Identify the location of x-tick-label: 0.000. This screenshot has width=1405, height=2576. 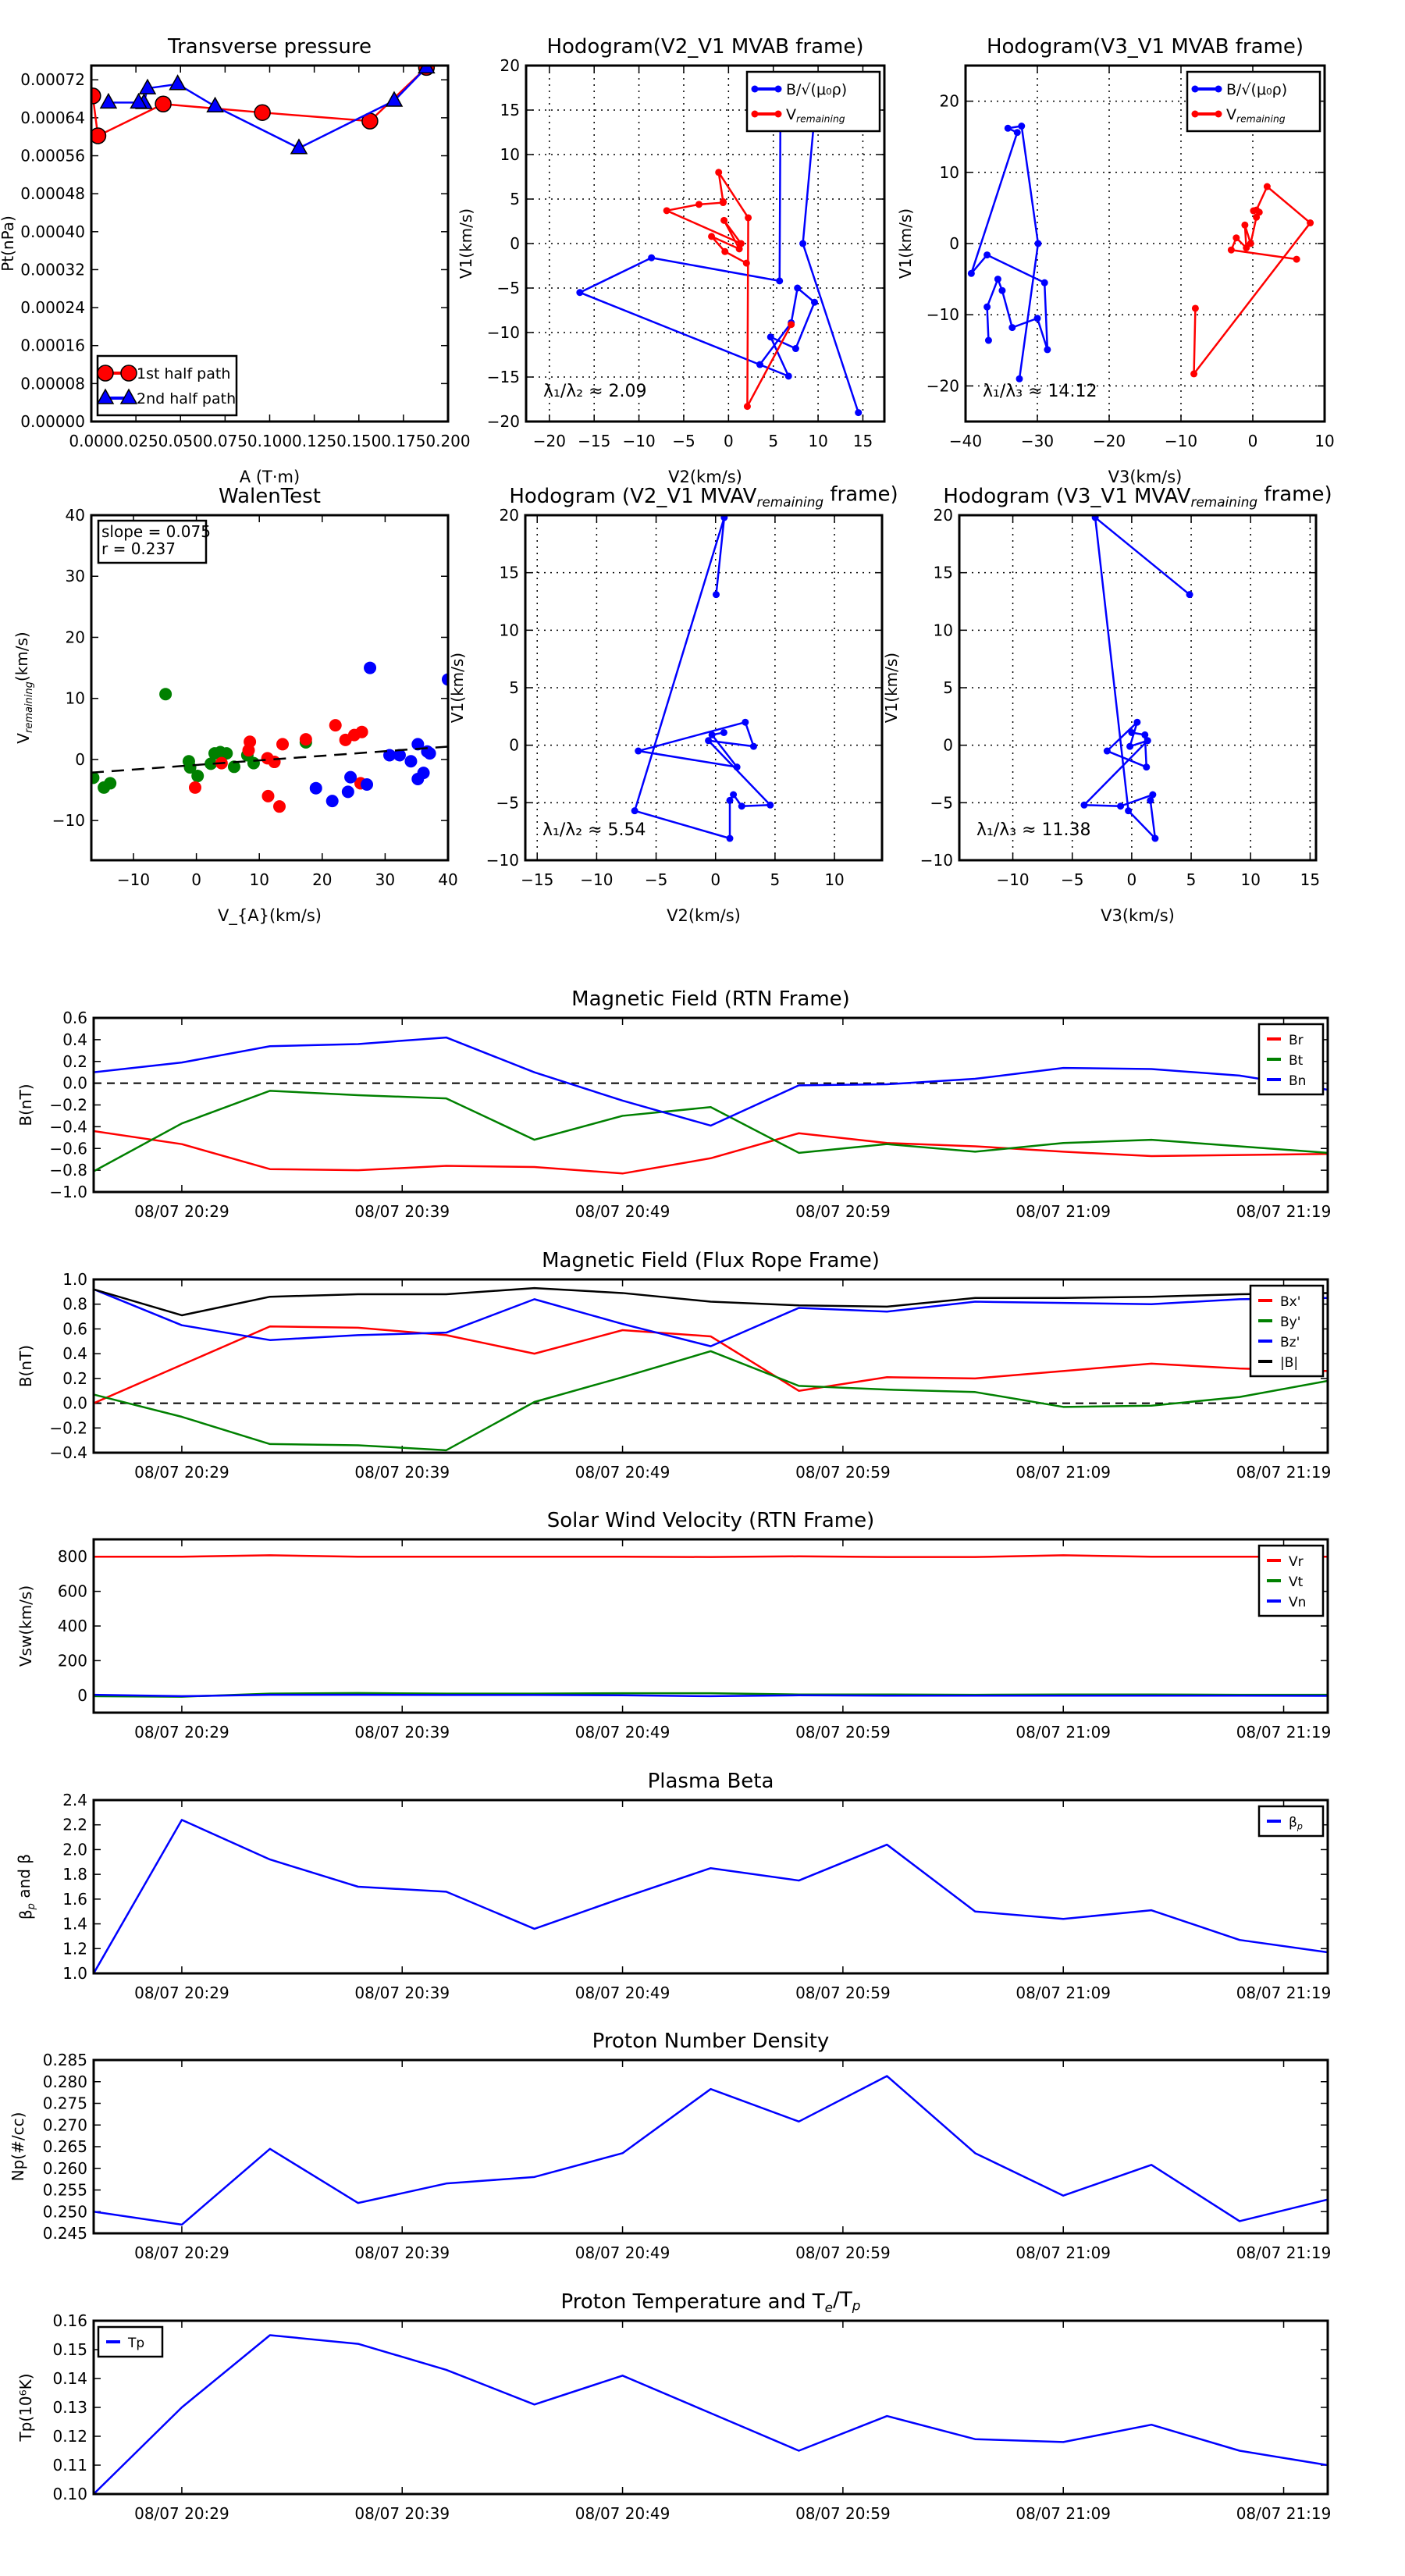
(91, 441).